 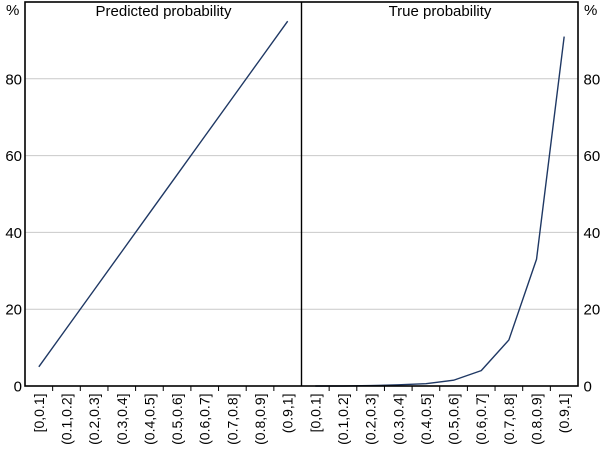 What do you see at coordinates (440, 11) in the screenshot?
I see `panel-title-true-probability: True probability` at bounding box center [440, 11].